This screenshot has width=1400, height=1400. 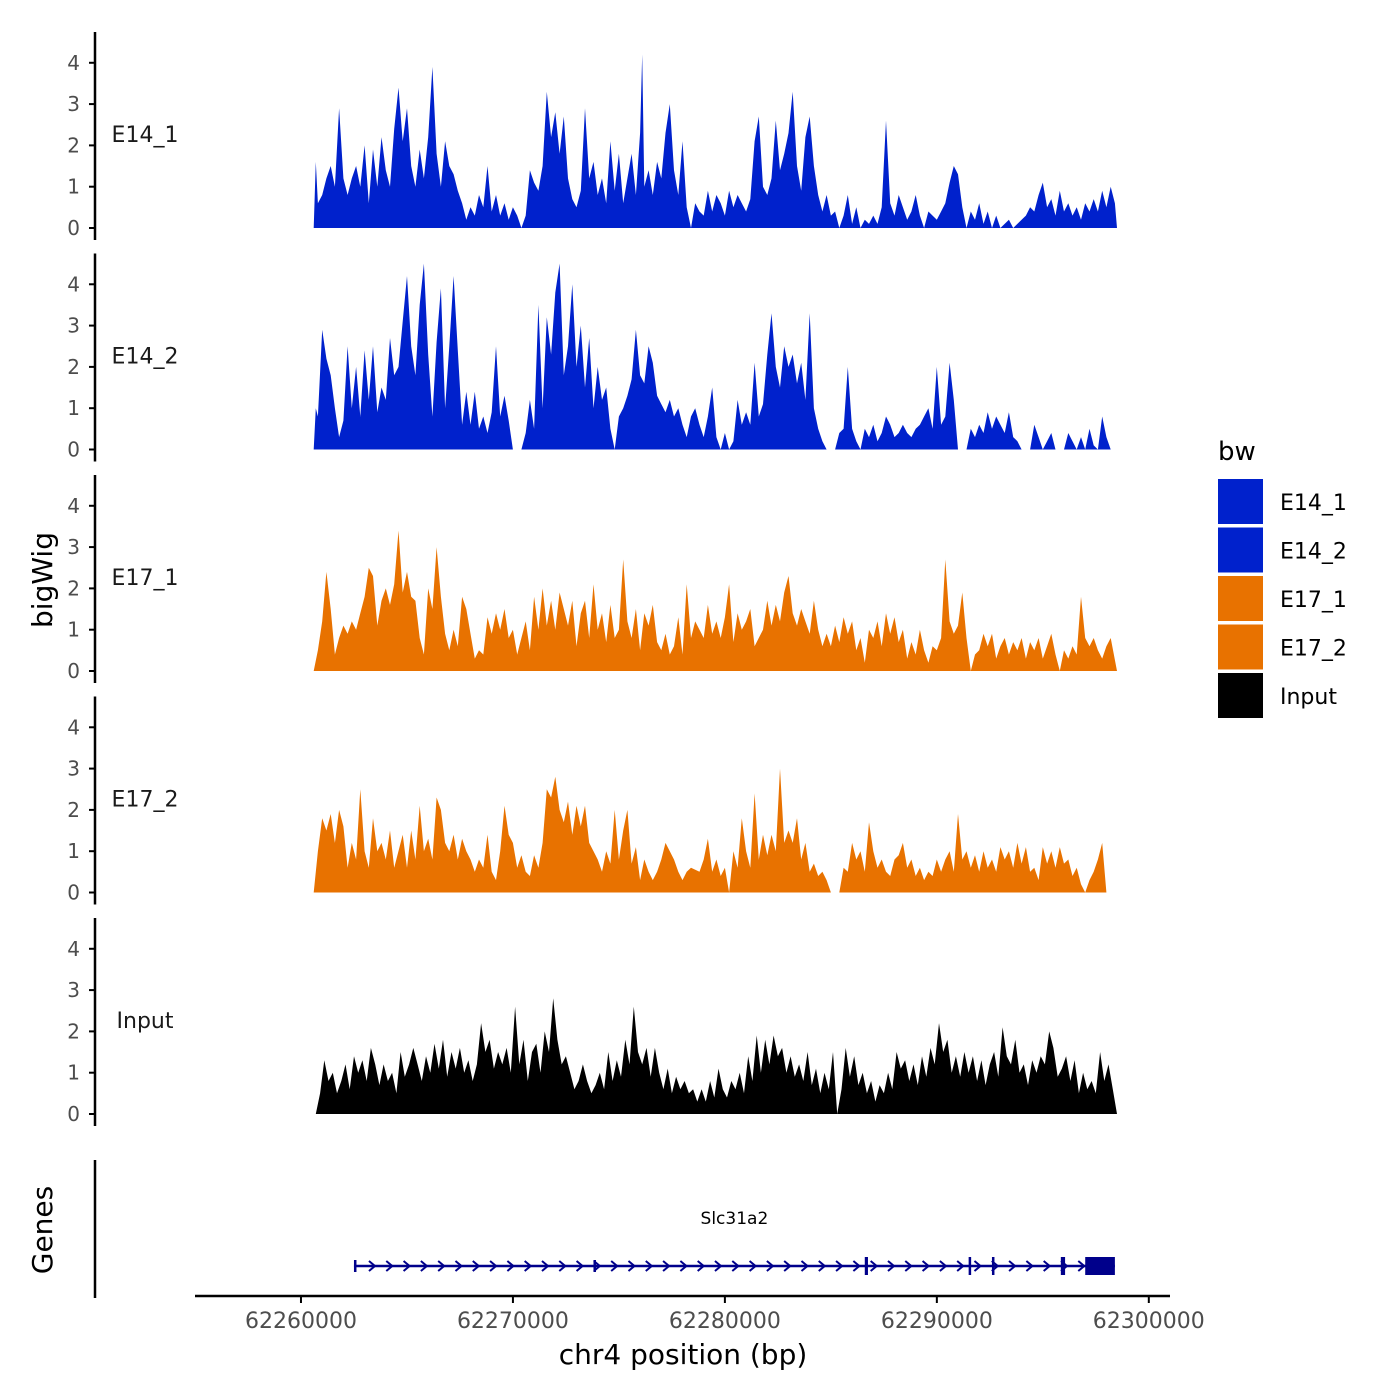 What do you see at coordinates (145, 135) in the screenshot?
I see `track-label: E14_1` at bounding box center [145, 135].